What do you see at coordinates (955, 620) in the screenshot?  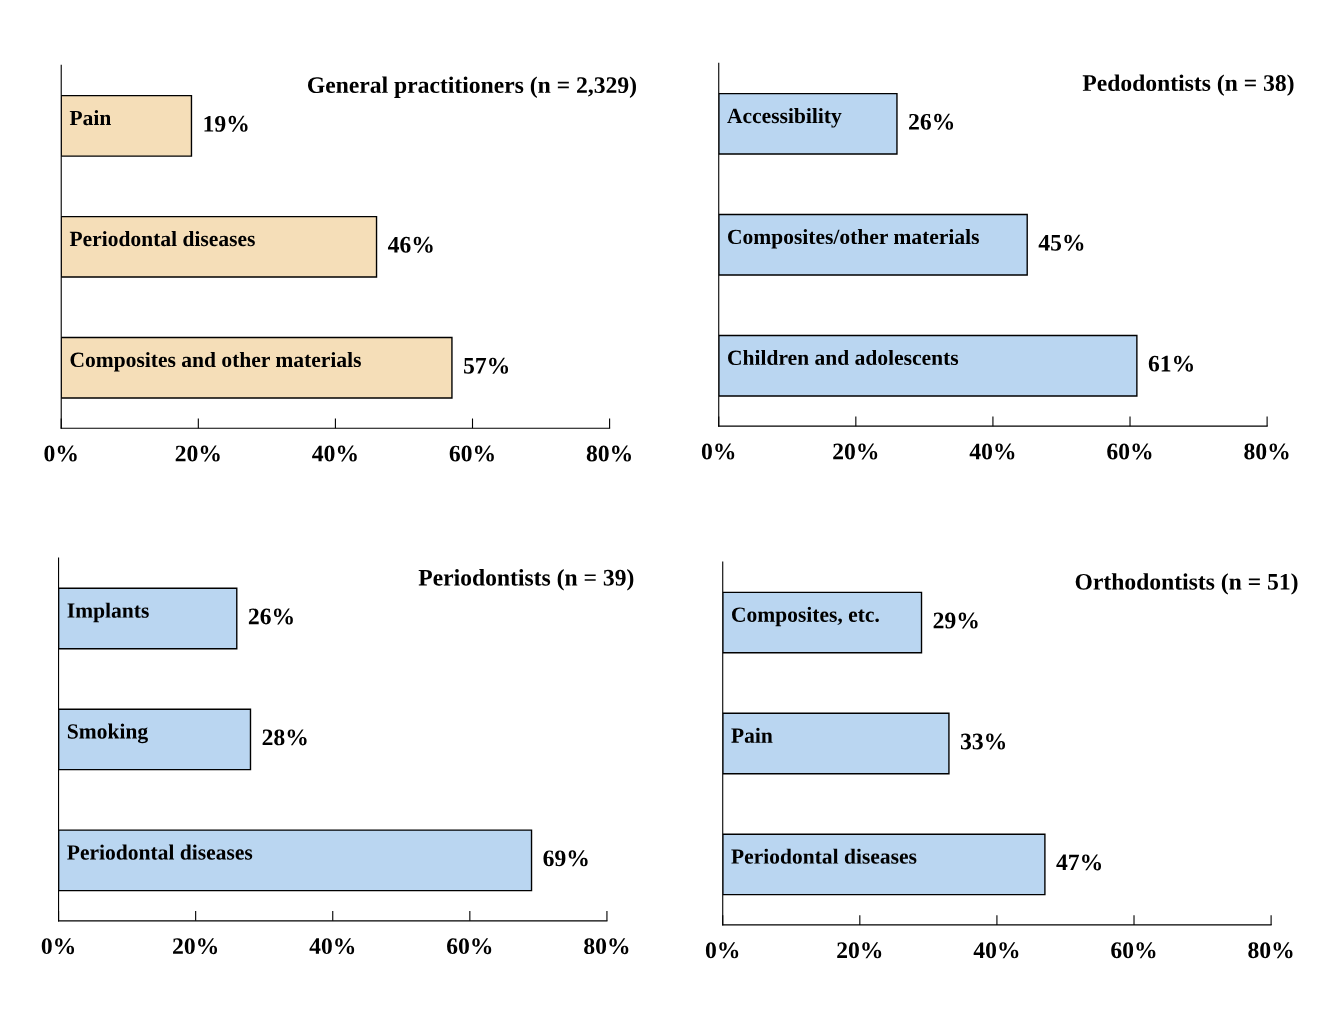 I see `data-label: 29%` at bounding box center [955, 620].